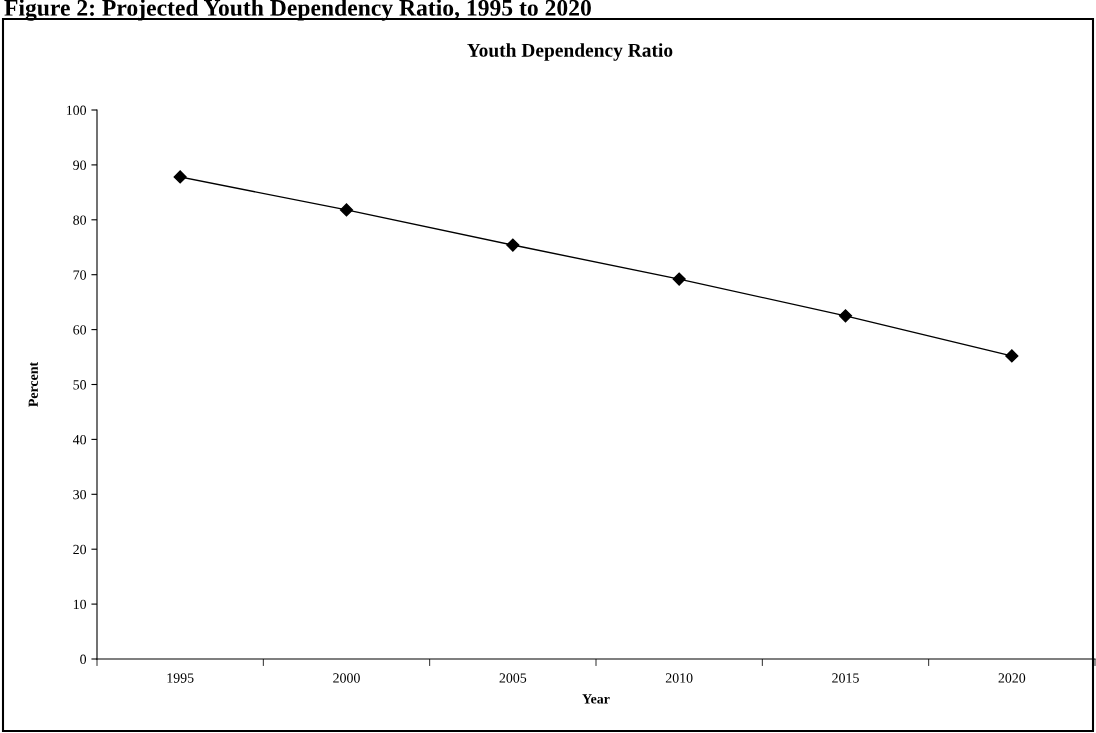 This screenshot has height=733, width=1096. What do you see at coordinates (80, 165) in the screenshot?
I see `y-tick-label: 90` at bounding box center [80, 165].